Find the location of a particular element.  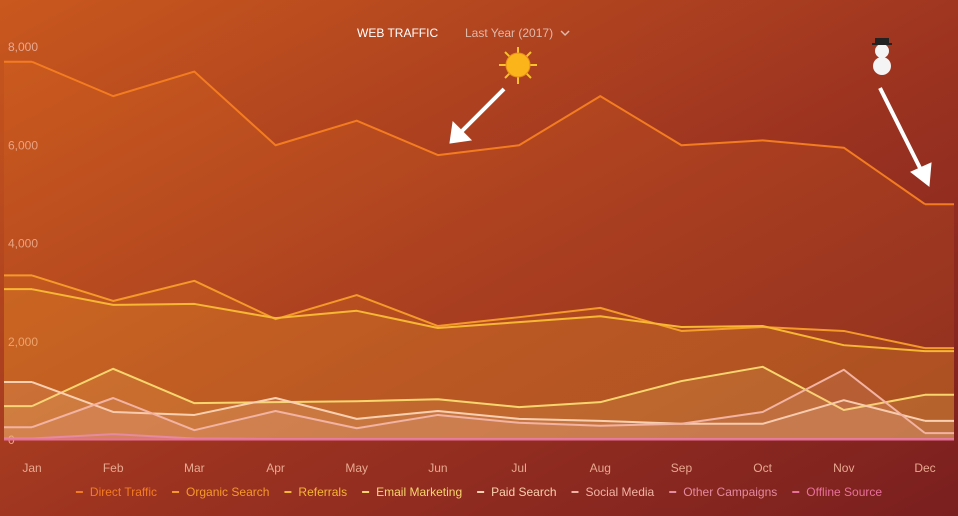

legend-item: Direct Traffic is located at coordinates (116, 492).